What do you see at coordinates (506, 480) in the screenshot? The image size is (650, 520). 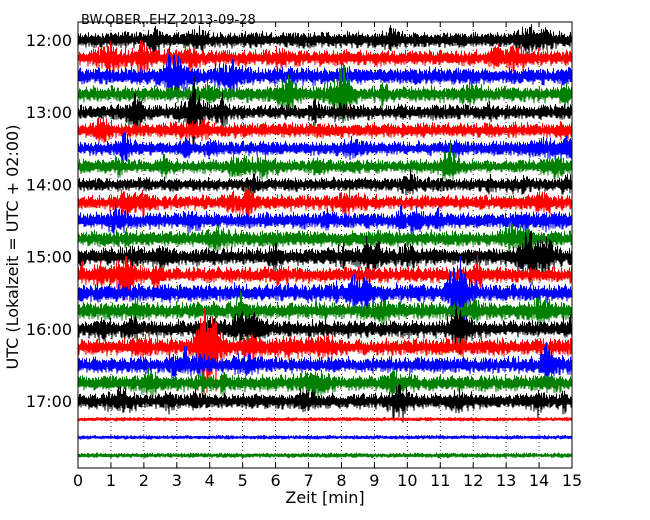 I see `x-tick-label: 13` at bounding box center [506, 480].